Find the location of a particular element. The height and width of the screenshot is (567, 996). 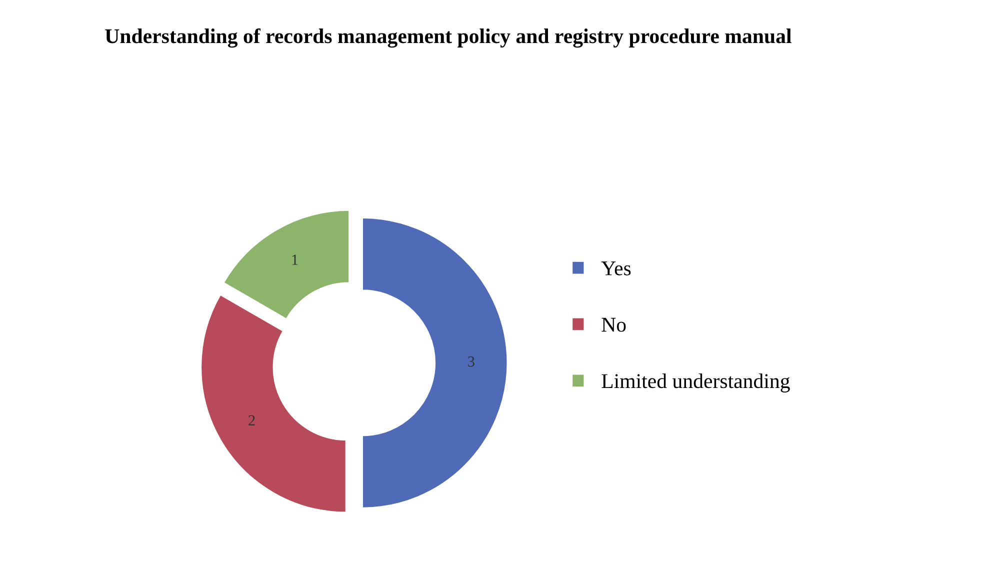

legend-label: No is located at coordinates (614, 325).